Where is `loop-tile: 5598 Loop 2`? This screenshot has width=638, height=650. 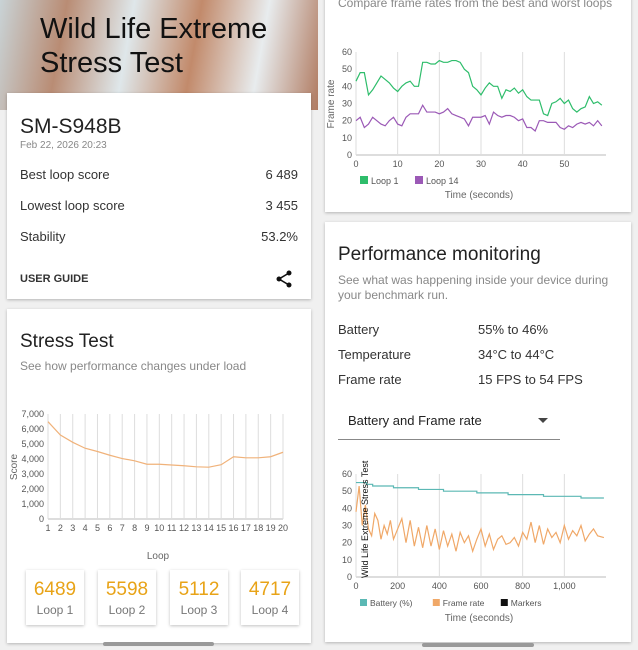 loop-tile: 5598 Loop 2 is located at coordinates (127, 597).